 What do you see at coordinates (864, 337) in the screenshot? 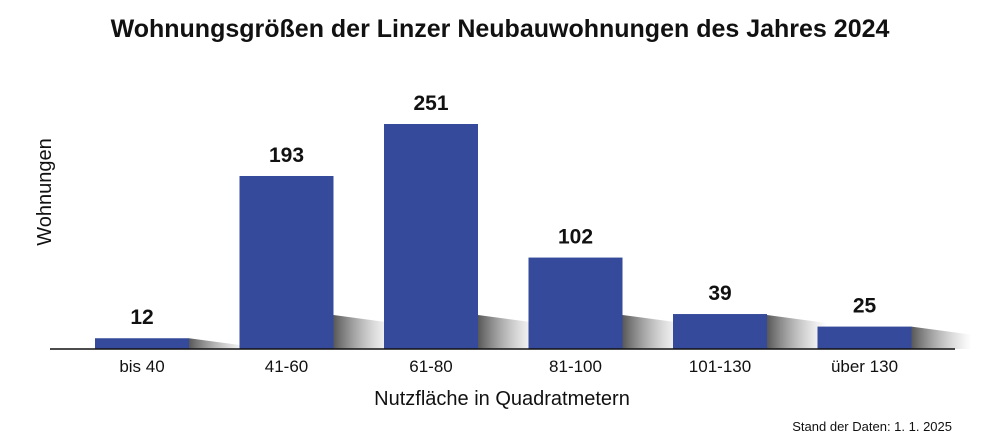
I see `bar-über-130` at bounding box center [864, 337].